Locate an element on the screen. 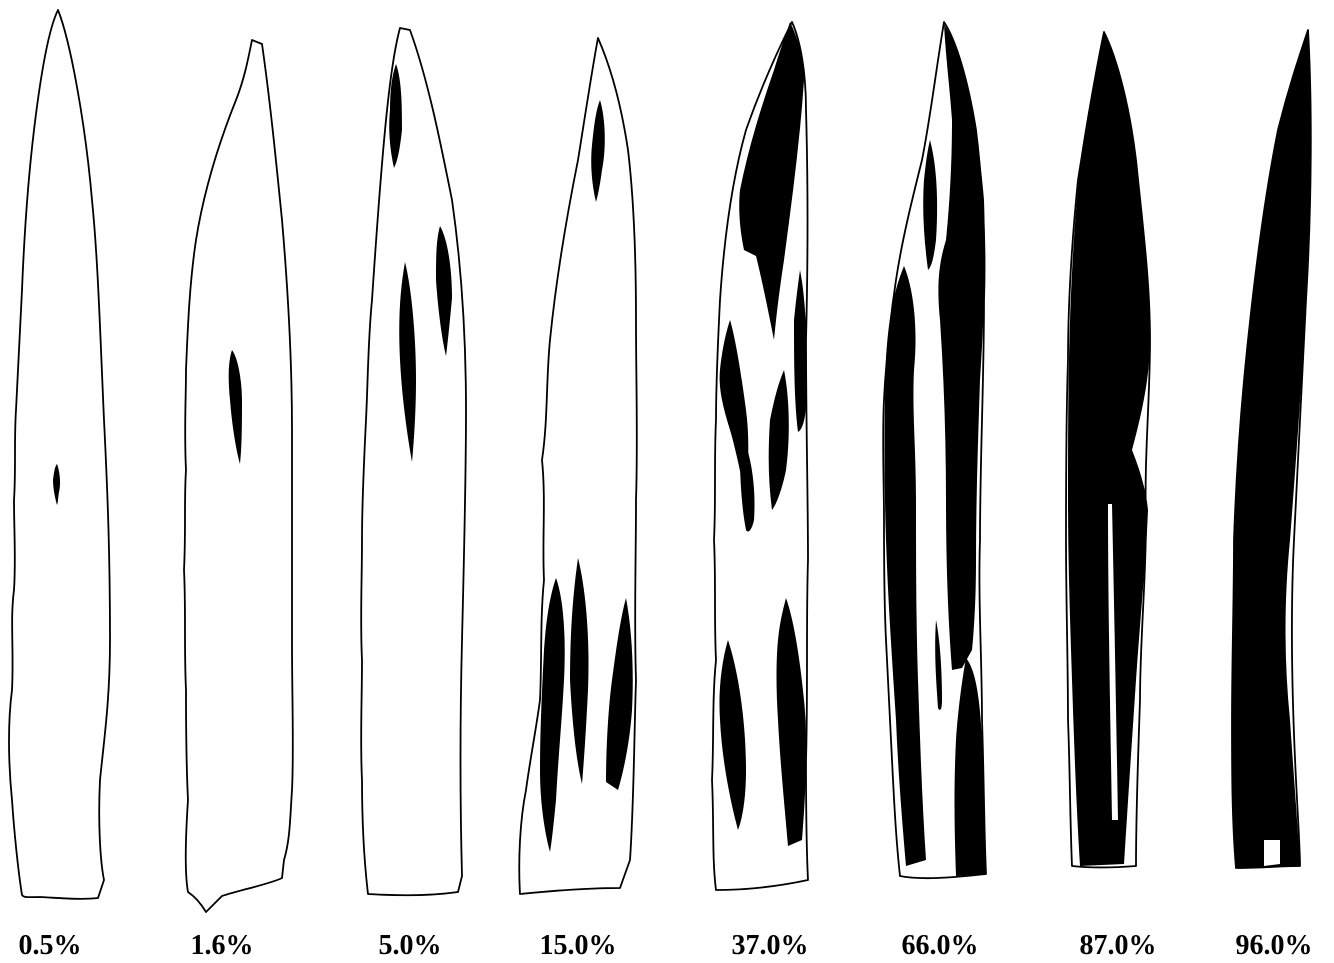  leaf-label: 1.6% is located at coordinates (222, 945).